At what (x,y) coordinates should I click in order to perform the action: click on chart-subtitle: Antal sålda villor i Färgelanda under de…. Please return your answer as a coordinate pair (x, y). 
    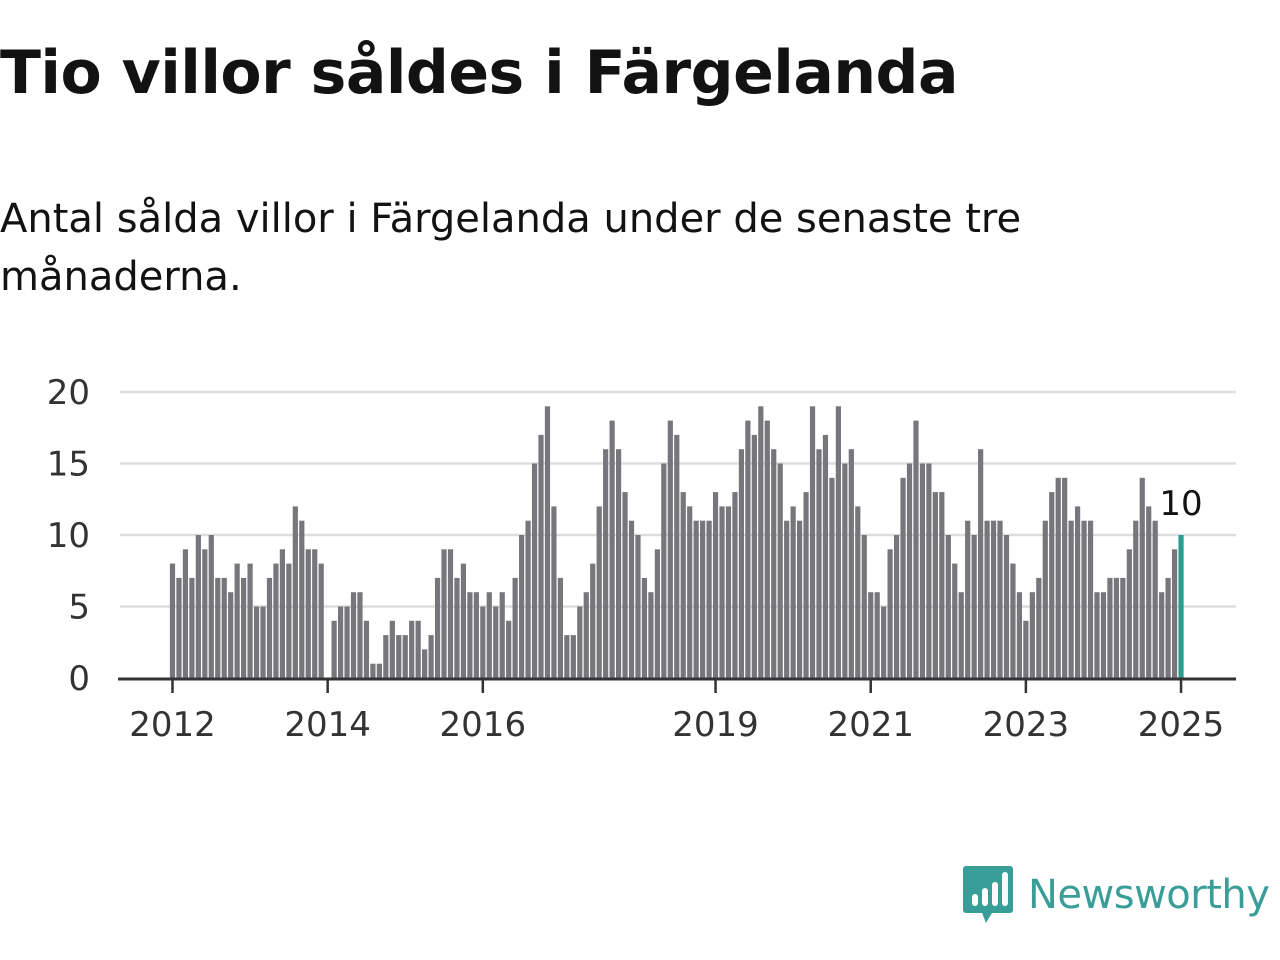
    Looking at the image, I should click on (511, 248).